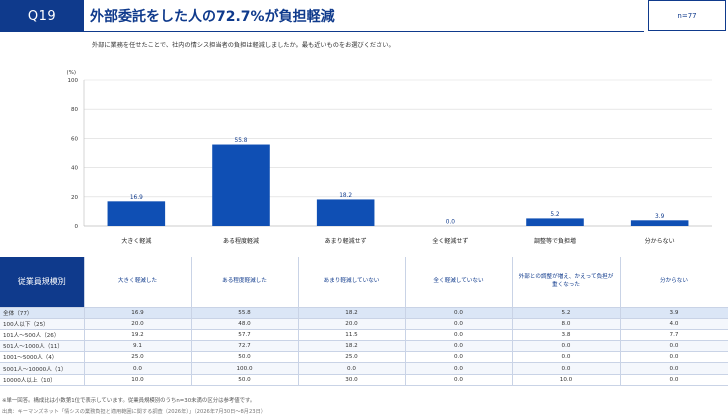  I want to click on table-cell: 7.7, so click(674, 335).